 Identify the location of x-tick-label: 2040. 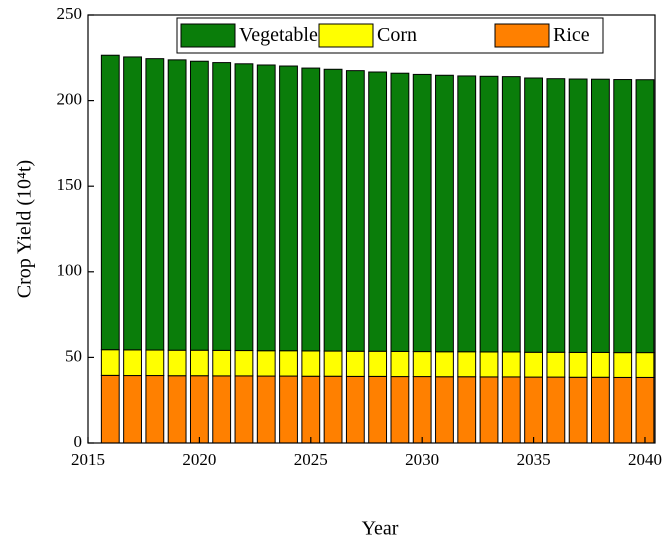
(645, 459).